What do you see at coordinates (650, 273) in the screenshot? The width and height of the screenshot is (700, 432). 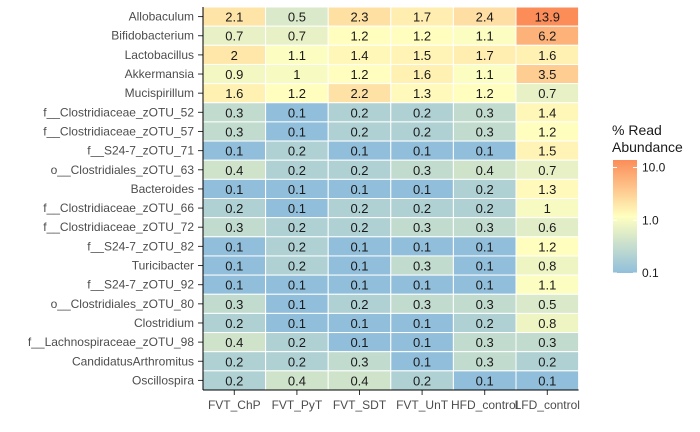 I see `legend-tick-label: 0.1` at bounding box center [650, 273].